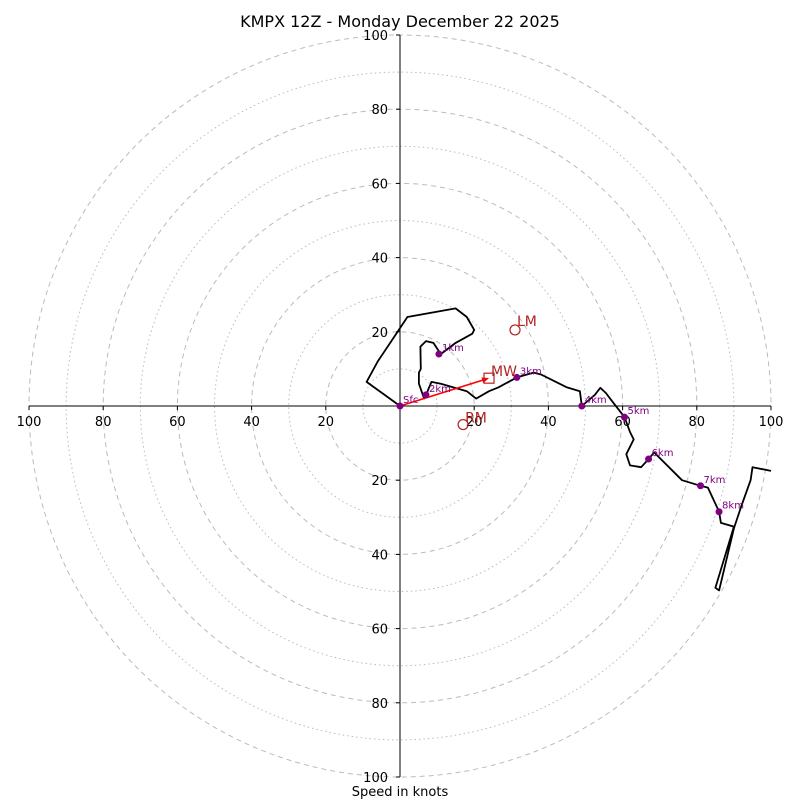 The height and width of the screenshot is (800, 800). Describe the element at coordinates (733, 506) in the screenshot. I see `height-marker-label: 8km` at that location.